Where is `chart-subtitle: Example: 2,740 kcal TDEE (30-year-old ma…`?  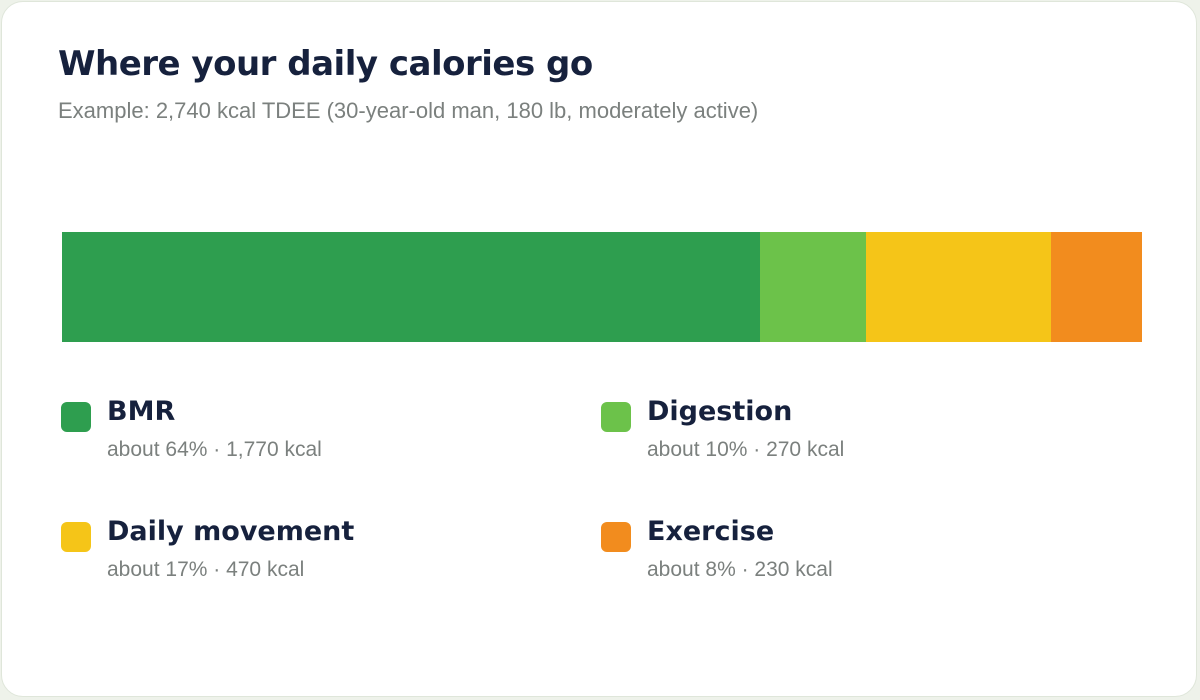
chart-subtitle: Example: 2,740 kcal TDEE (30-year-old ma… is located at coordinates (408, 110).